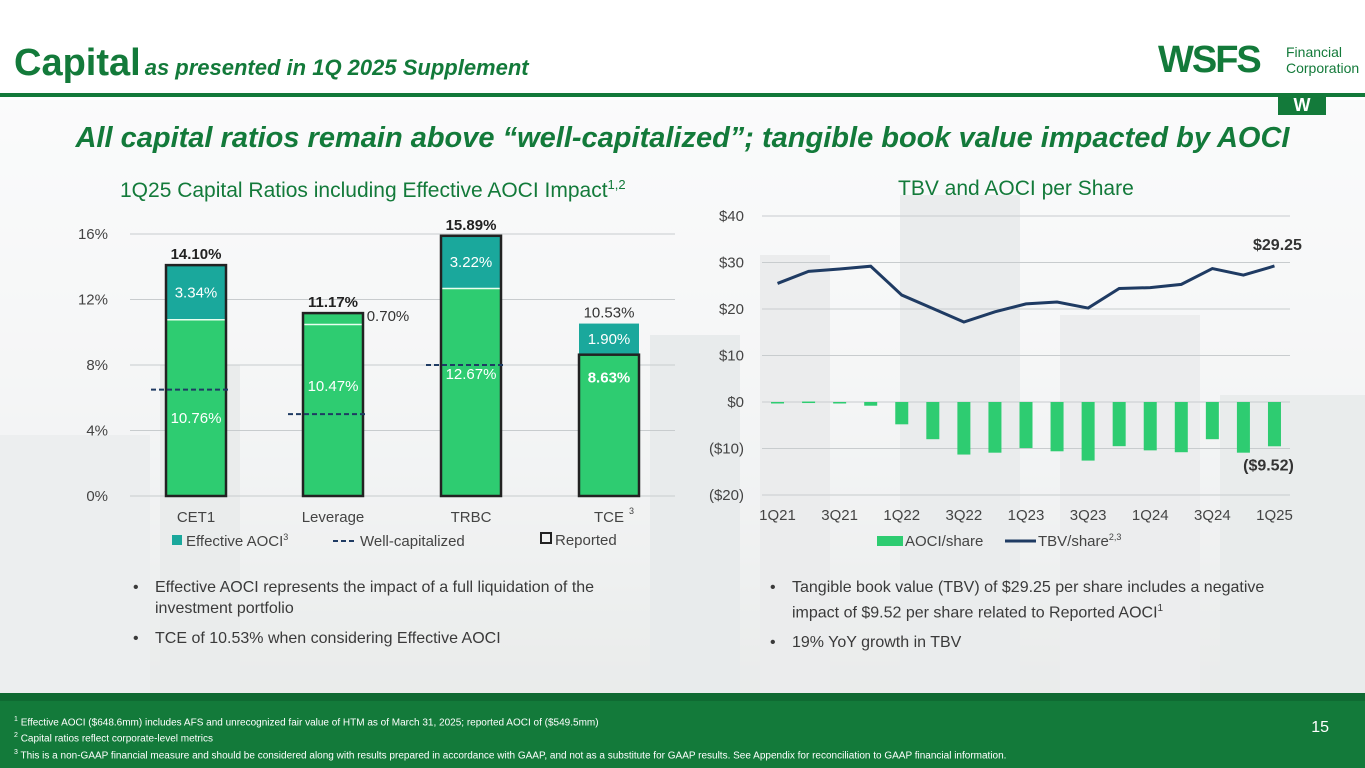 This screenshot has width=1365, height=768. Describe the element at coordinates (1150, 515) in the screenshot. I see `x-tick-label: 1Q24` at that location.